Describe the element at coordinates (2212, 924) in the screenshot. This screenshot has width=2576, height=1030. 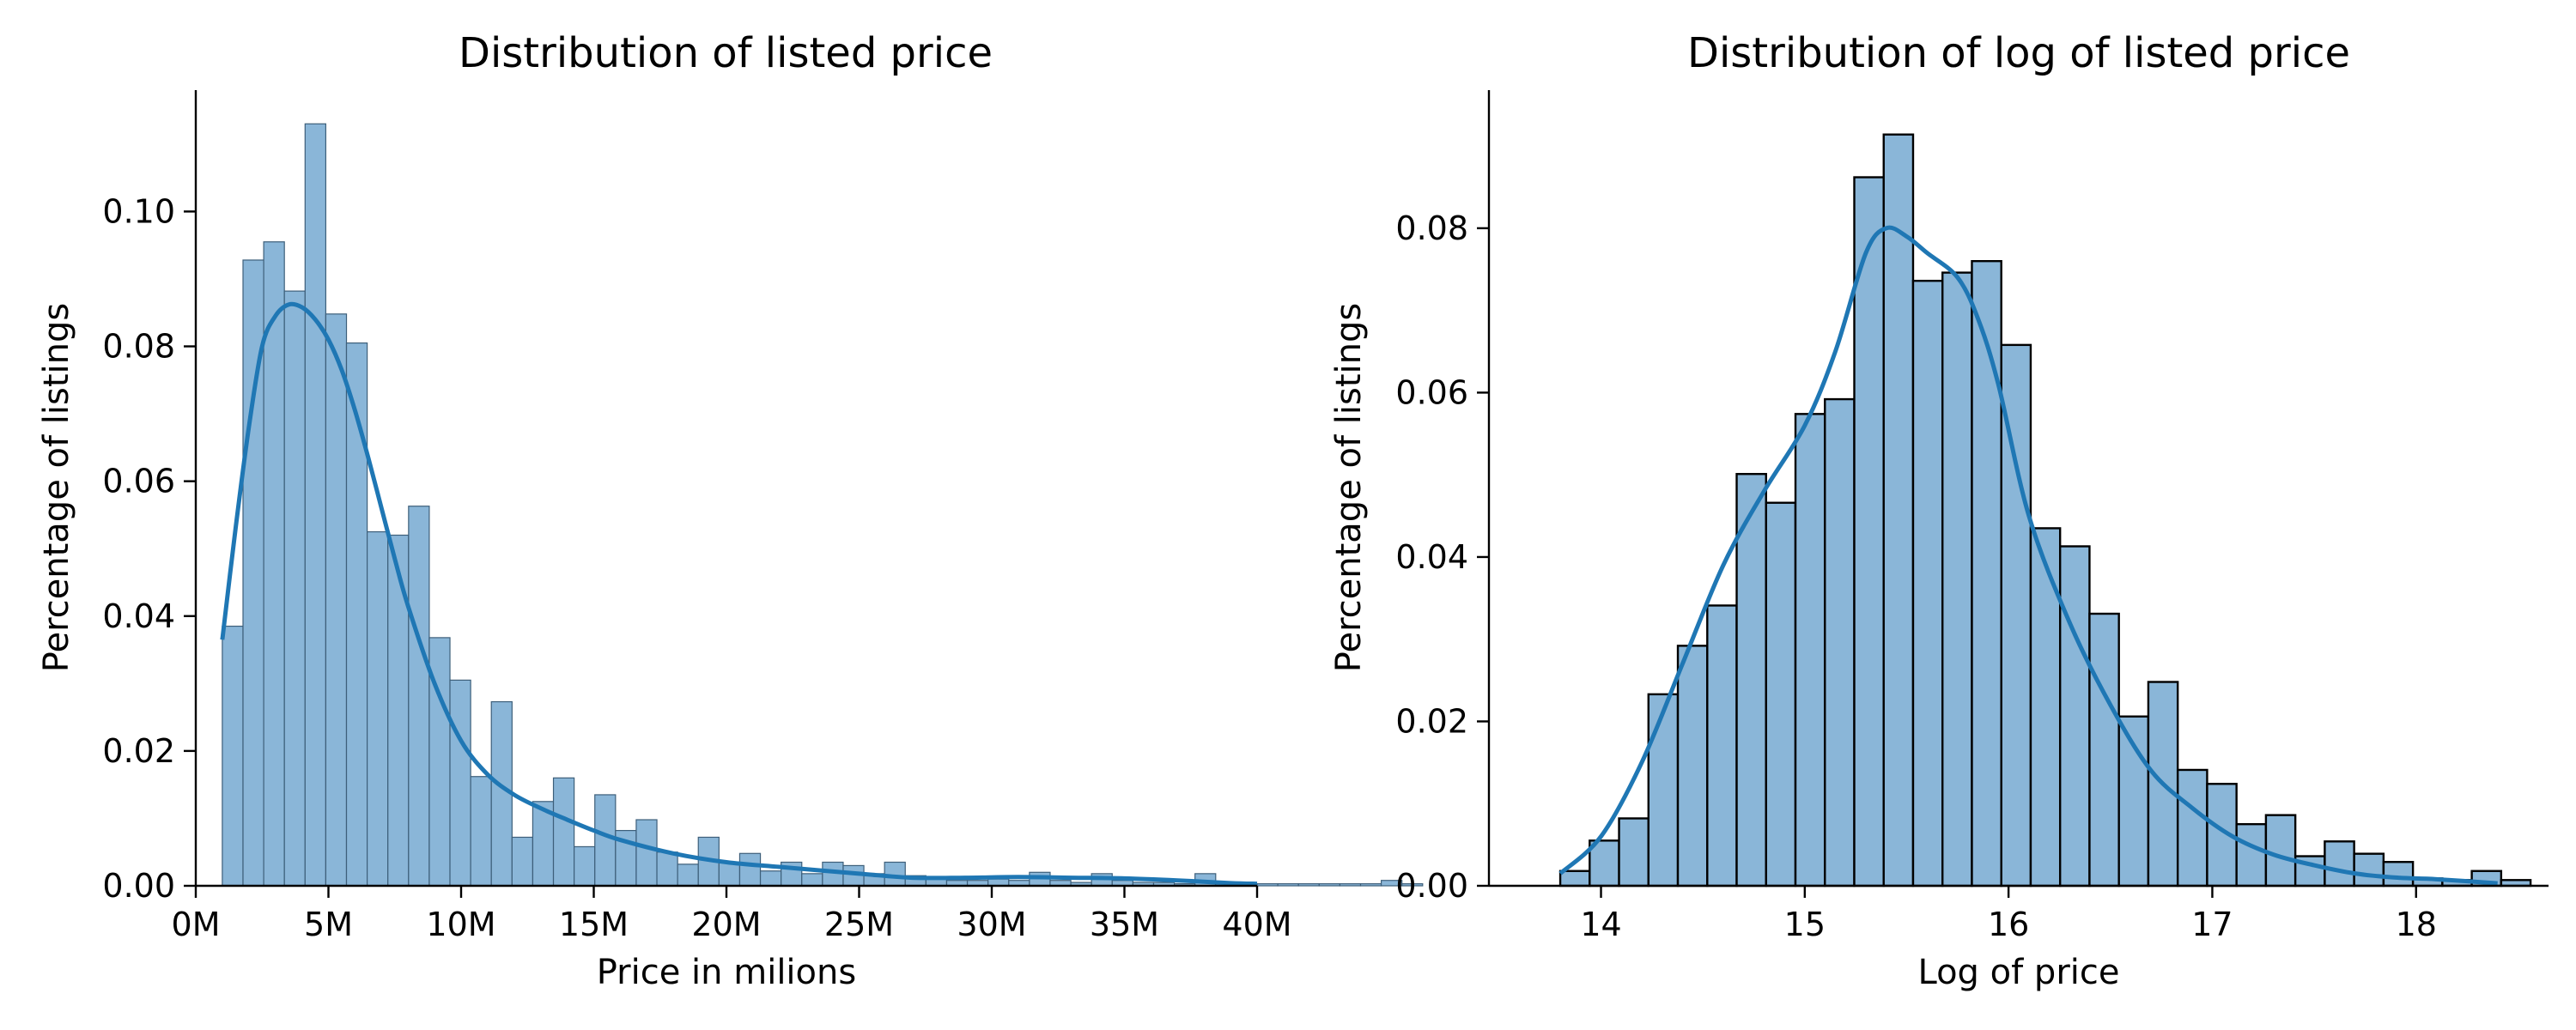
I see `x-tick-label: 17` at that location.